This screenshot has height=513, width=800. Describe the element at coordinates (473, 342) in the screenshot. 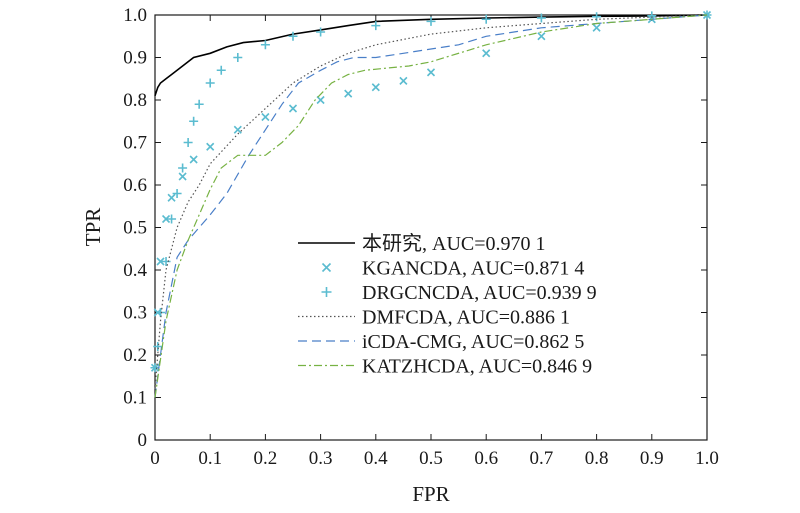

I see `legend-label: iCDA-CMG, AUC=0.862 5` at that location.